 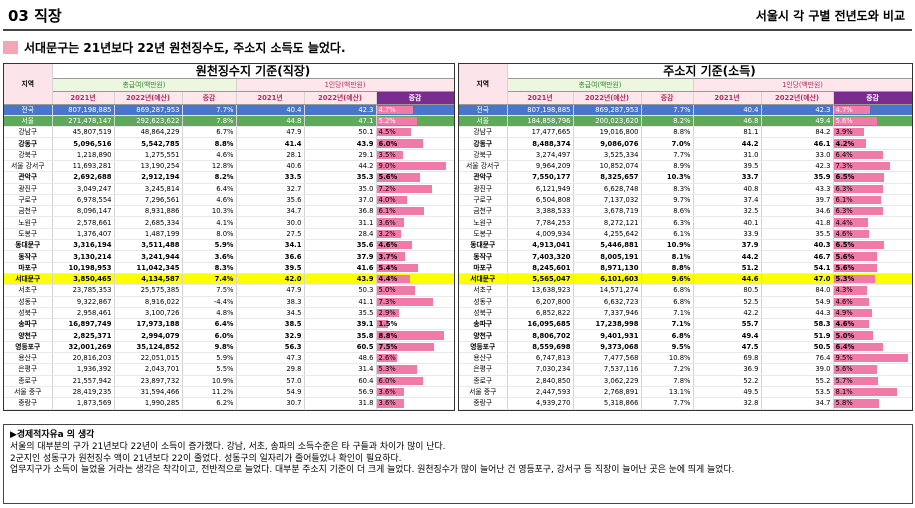 What do you see at coordinates (872, 290) in the screenshot?
I see `change-bar-cell: 4.3%` at bounding box center [872, 290].